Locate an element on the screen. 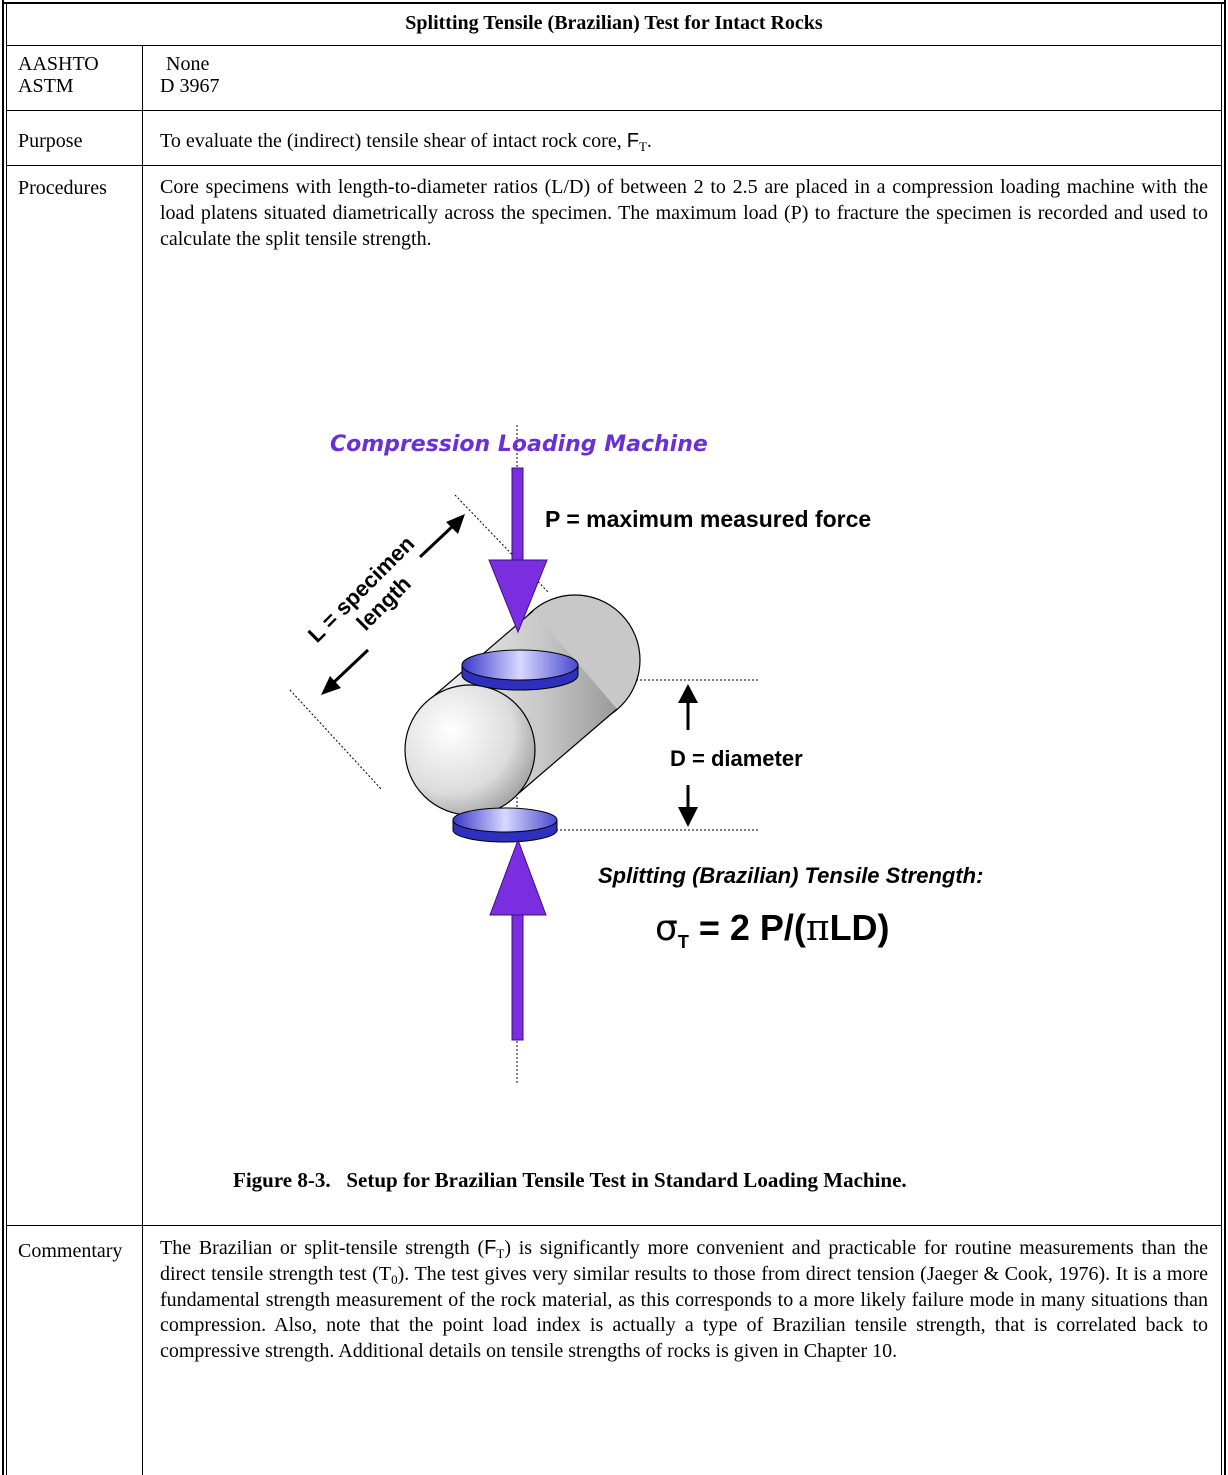  formula-subscript: T is located at coordinates (683, 942).